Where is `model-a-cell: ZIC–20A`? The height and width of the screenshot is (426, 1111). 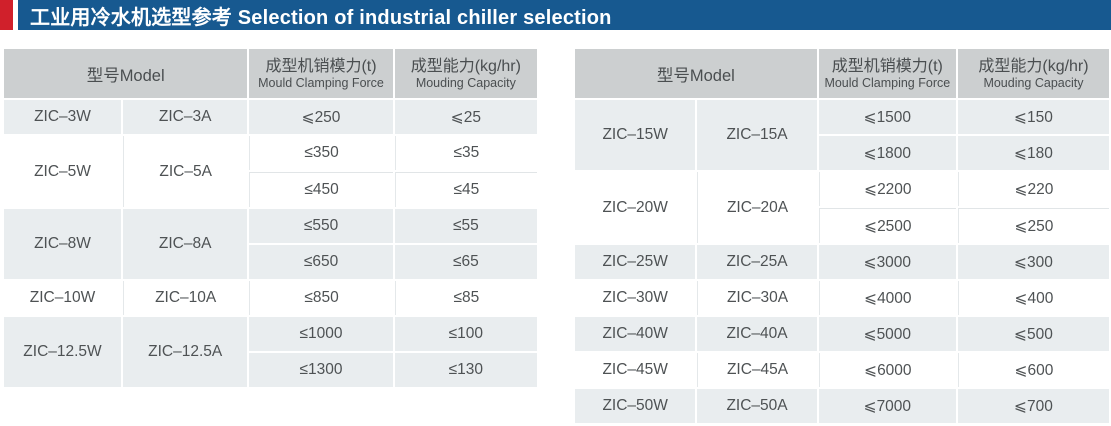 model-a-cell: ZIC–20A is located at coordinates (757, 207).